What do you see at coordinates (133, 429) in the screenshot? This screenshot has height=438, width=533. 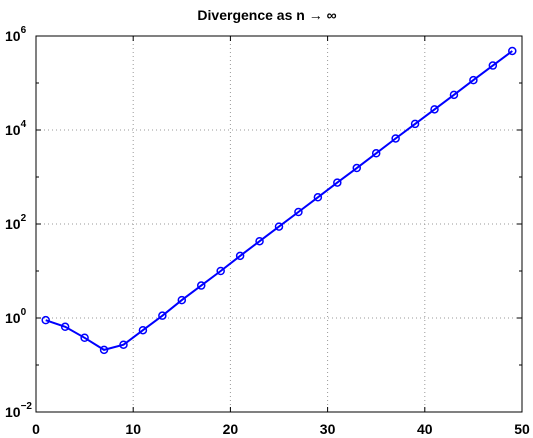 I see `x-tick-label: 10` at bounding box center [133, 429].